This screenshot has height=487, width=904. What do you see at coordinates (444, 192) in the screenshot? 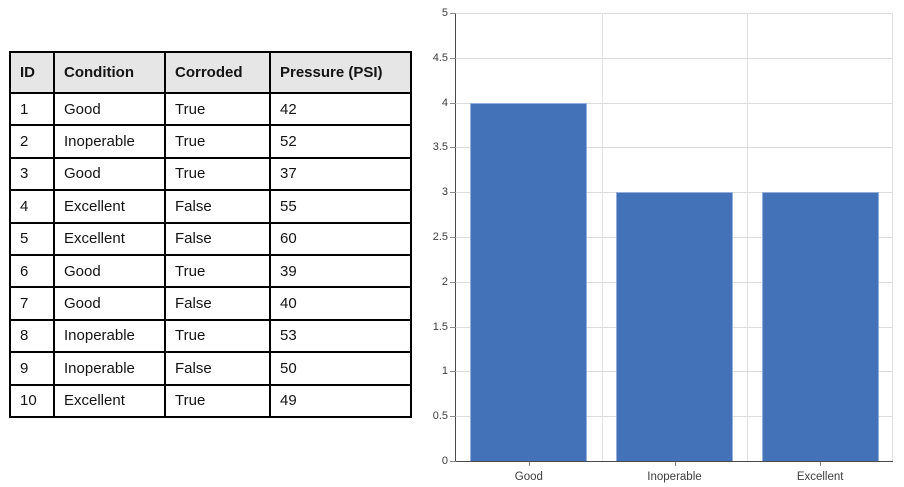
I see `y-axis-label: 3` at bounding box center [444, 192].